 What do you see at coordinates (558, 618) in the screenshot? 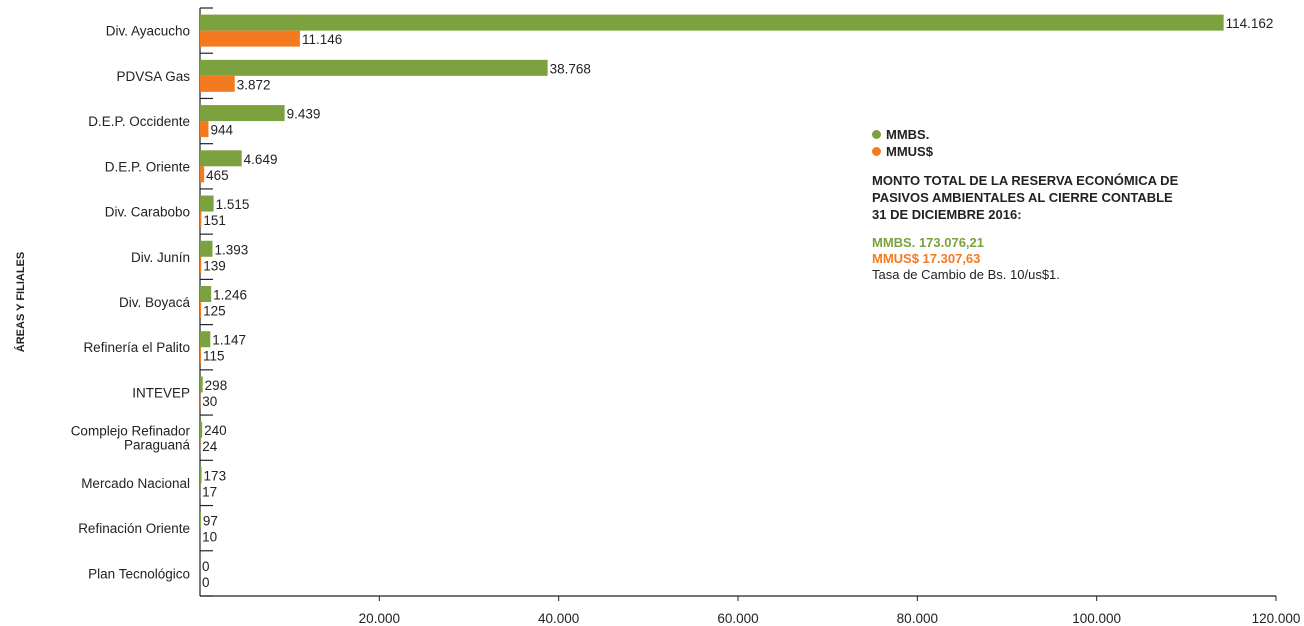
I see `x-tick-label: 40.000` at bounding box center [558, 618].